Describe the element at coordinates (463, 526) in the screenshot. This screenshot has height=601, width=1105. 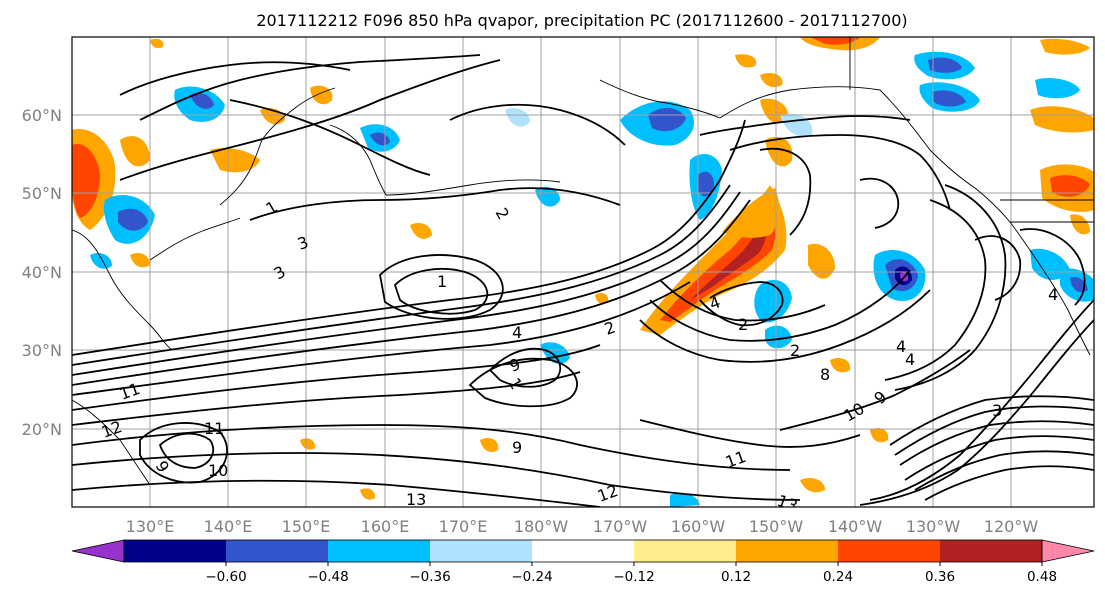
I see `lon-label: 170°E` at that location.